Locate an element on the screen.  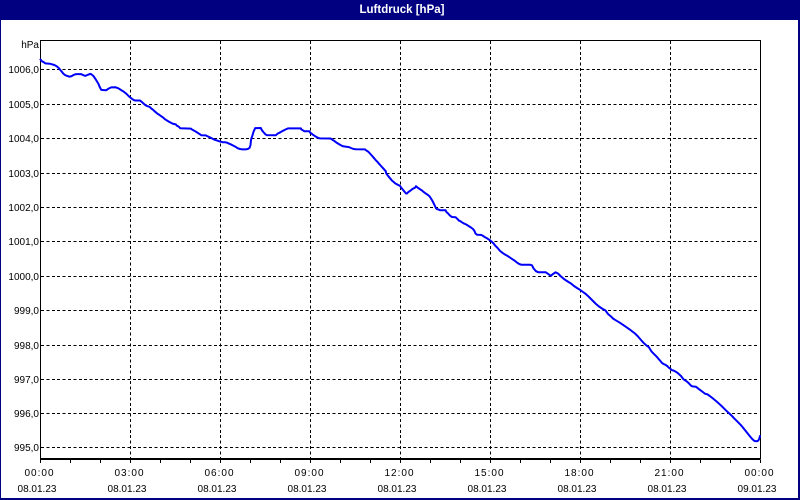
svg-text: 999,0 is located at coordinates (26, 311).